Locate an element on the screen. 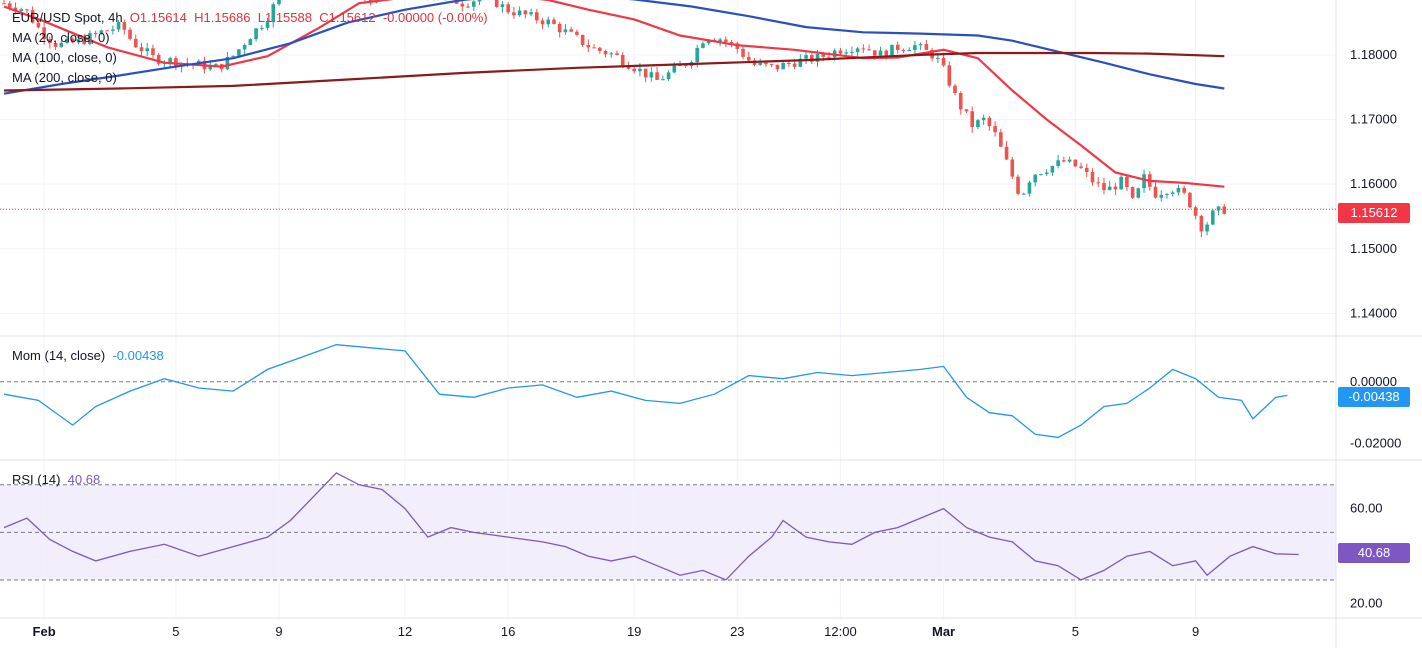 This screenshot has width=1422, height=648. momentum-legend: Mom (14, close) -0.00438 is located at coordinates (88, 356).